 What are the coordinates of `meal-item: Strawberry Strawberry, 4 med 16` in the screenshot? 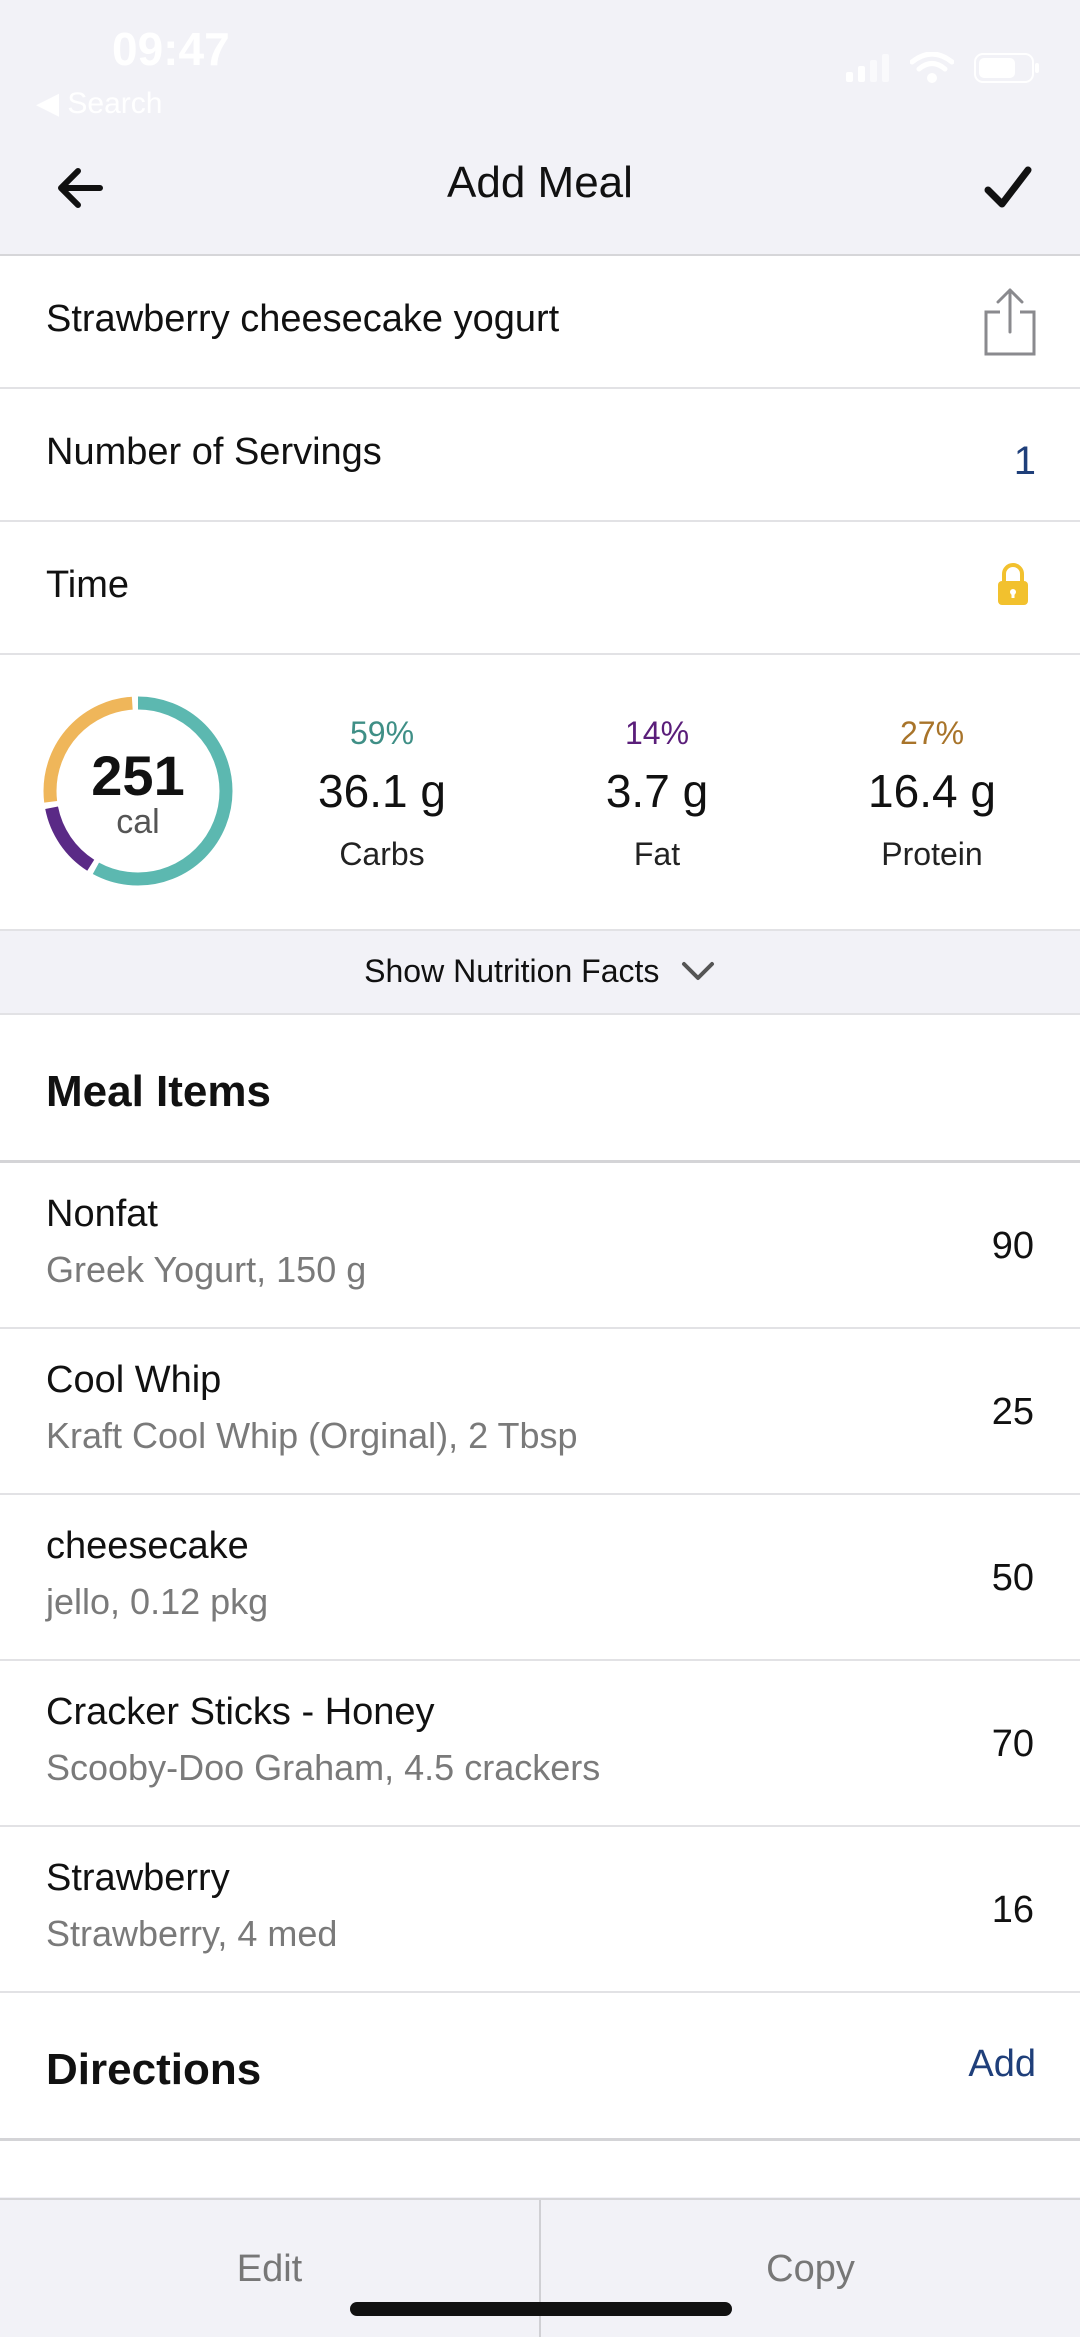 It's located at (540, 1910).